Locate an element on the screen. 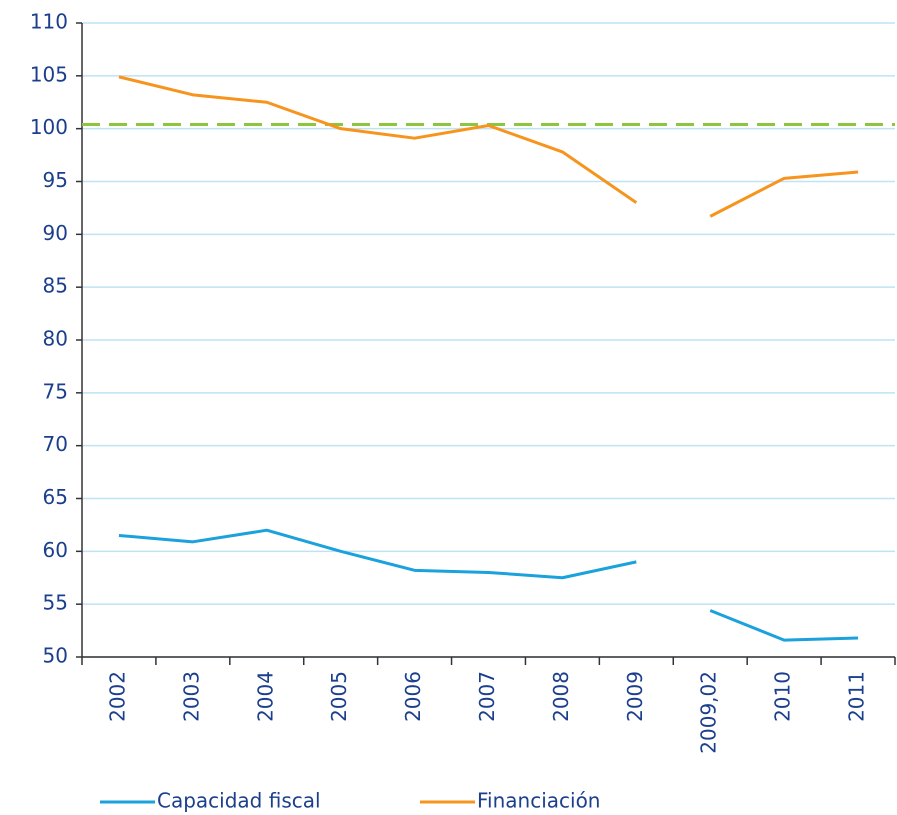  x-tick-label: 2006 is located at coordinates (413, 696).